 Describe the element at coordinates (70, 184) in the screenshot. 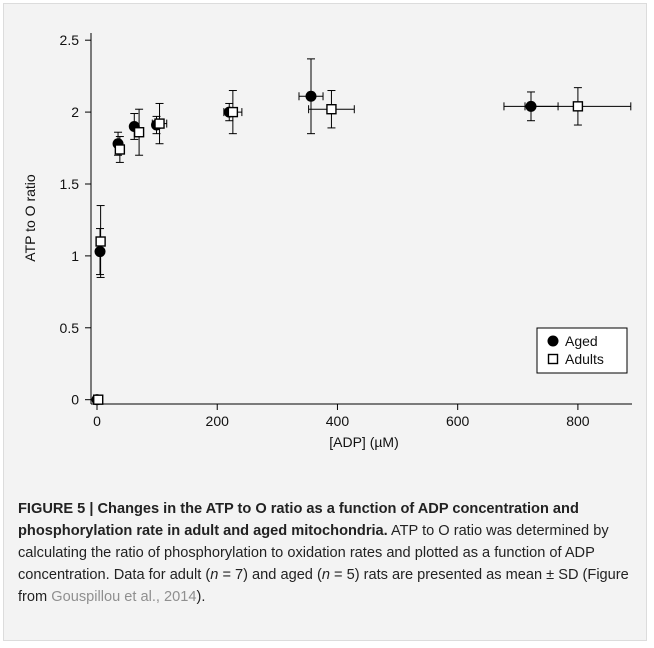

I see `y-tick-label: 1.5` at that location.